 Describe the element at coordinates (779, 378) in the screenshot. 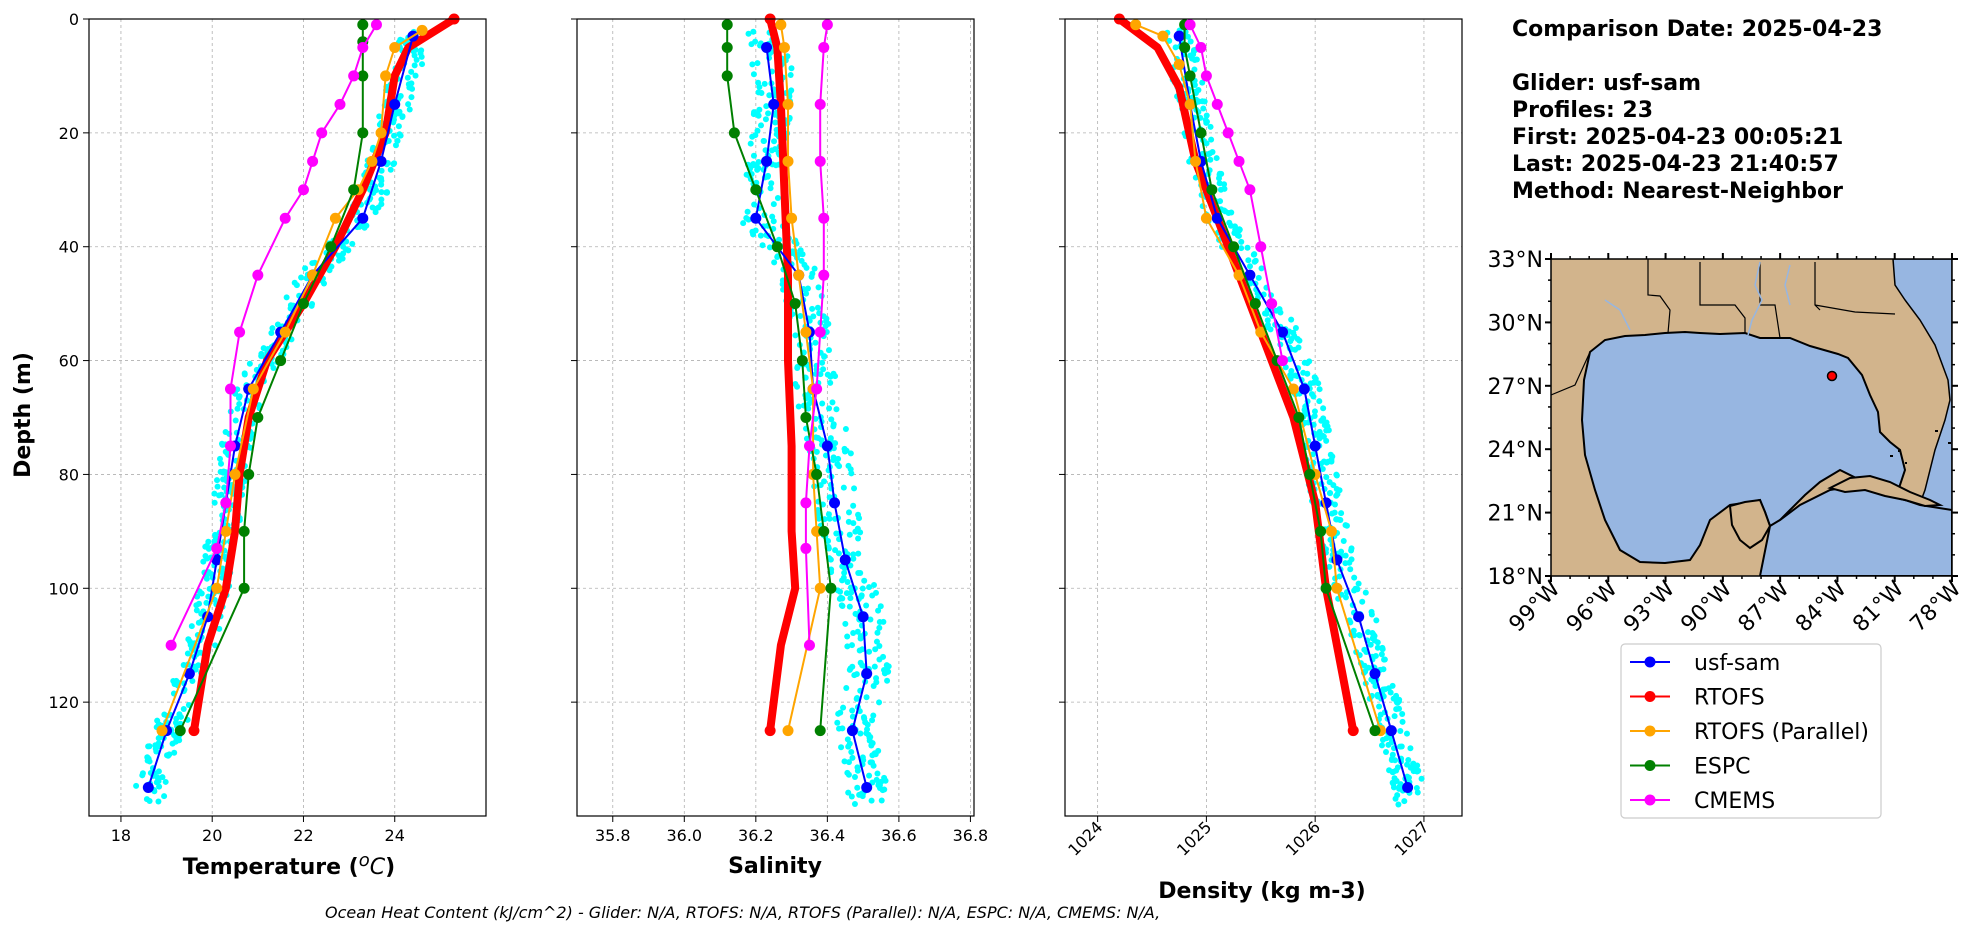

I see `series-espc` at that location.